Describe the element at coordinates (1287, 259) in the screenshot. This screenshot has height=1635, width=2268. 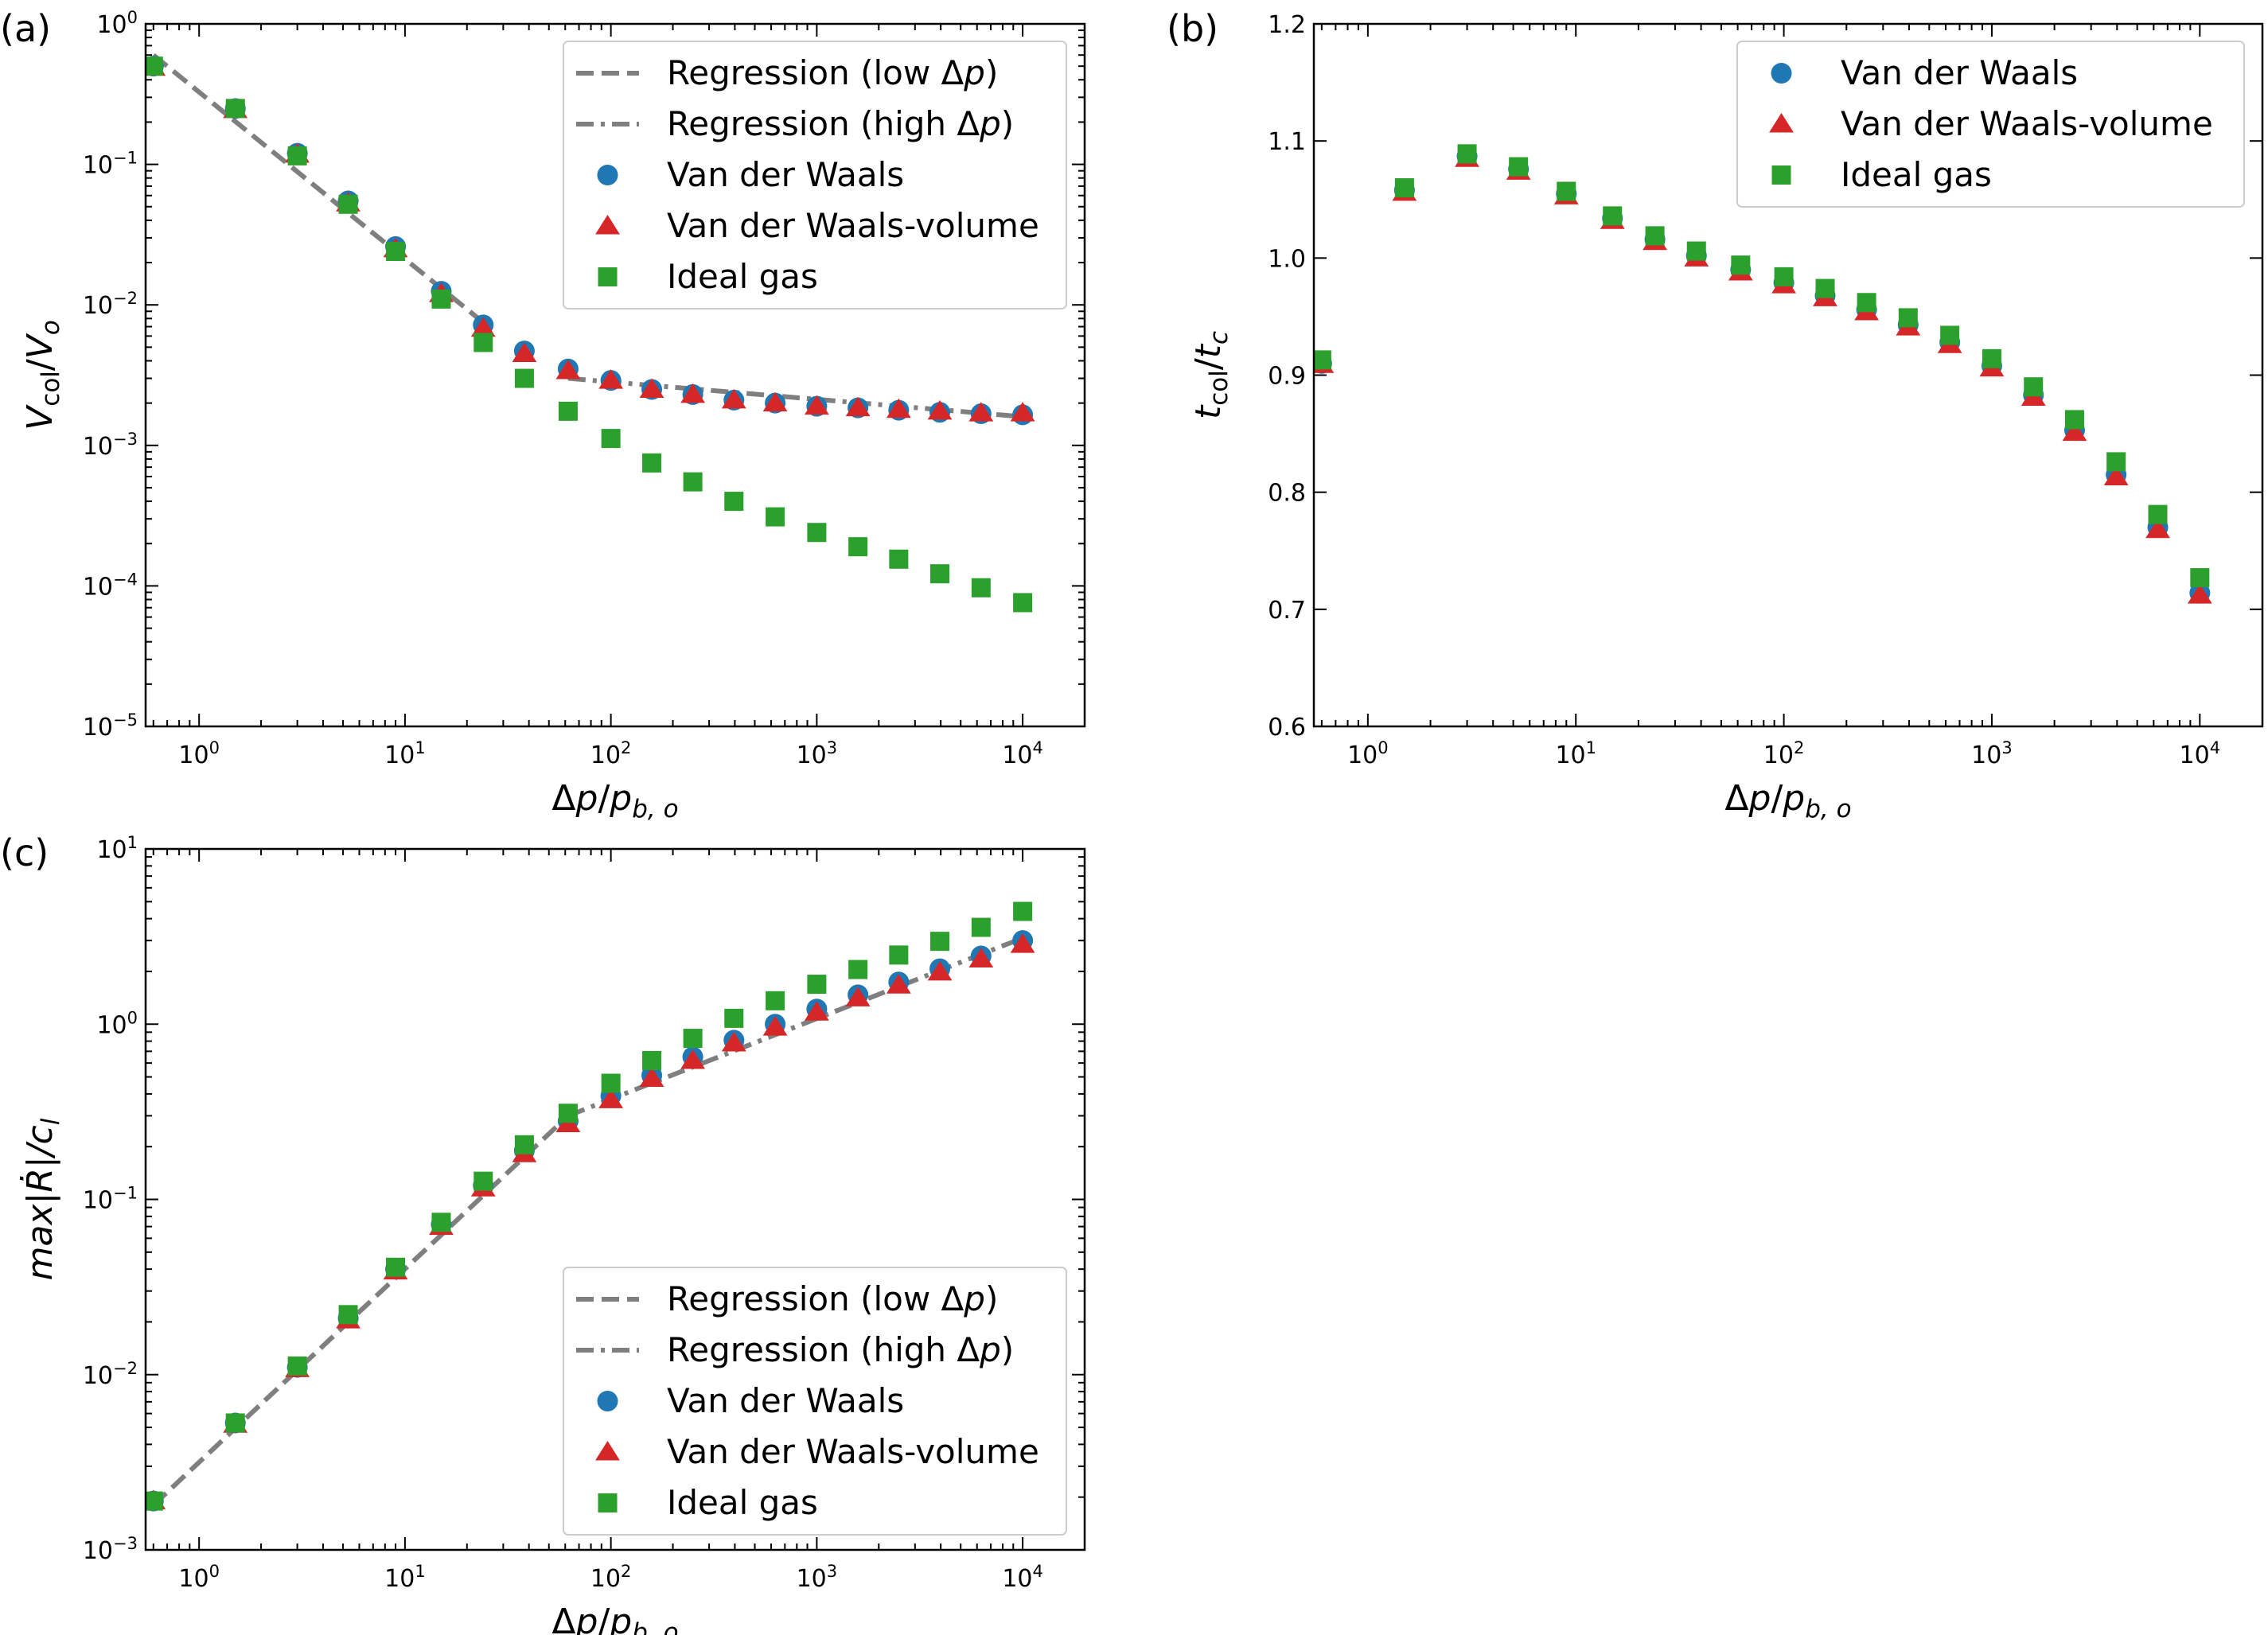
I see `y-tick-label: 1.0` at that location.